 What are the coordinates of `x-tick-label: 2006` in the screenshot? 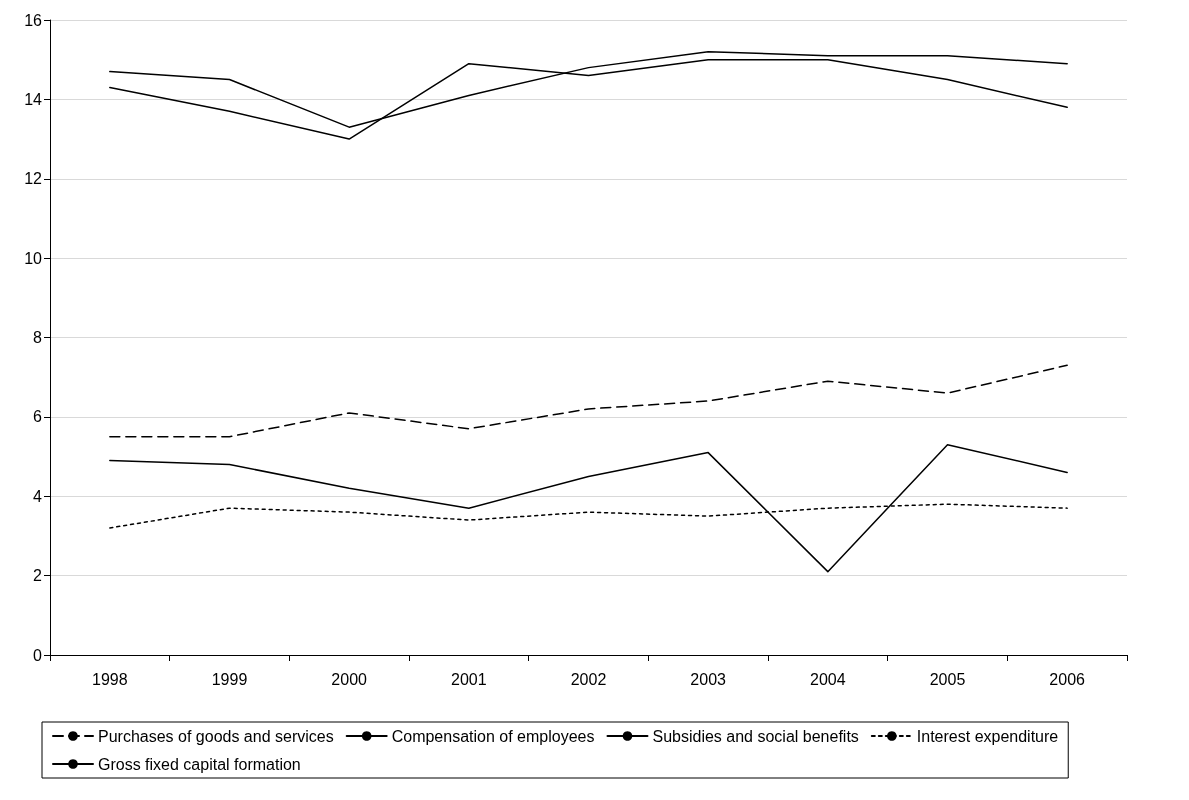 It's located at (1067, 679).